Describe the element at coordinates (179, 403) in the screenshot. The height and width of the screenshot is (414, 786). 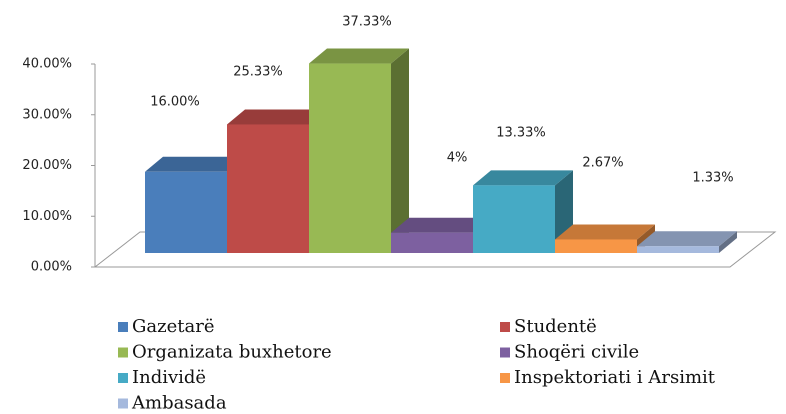
I see `legend-label: Ambasada` at that location.